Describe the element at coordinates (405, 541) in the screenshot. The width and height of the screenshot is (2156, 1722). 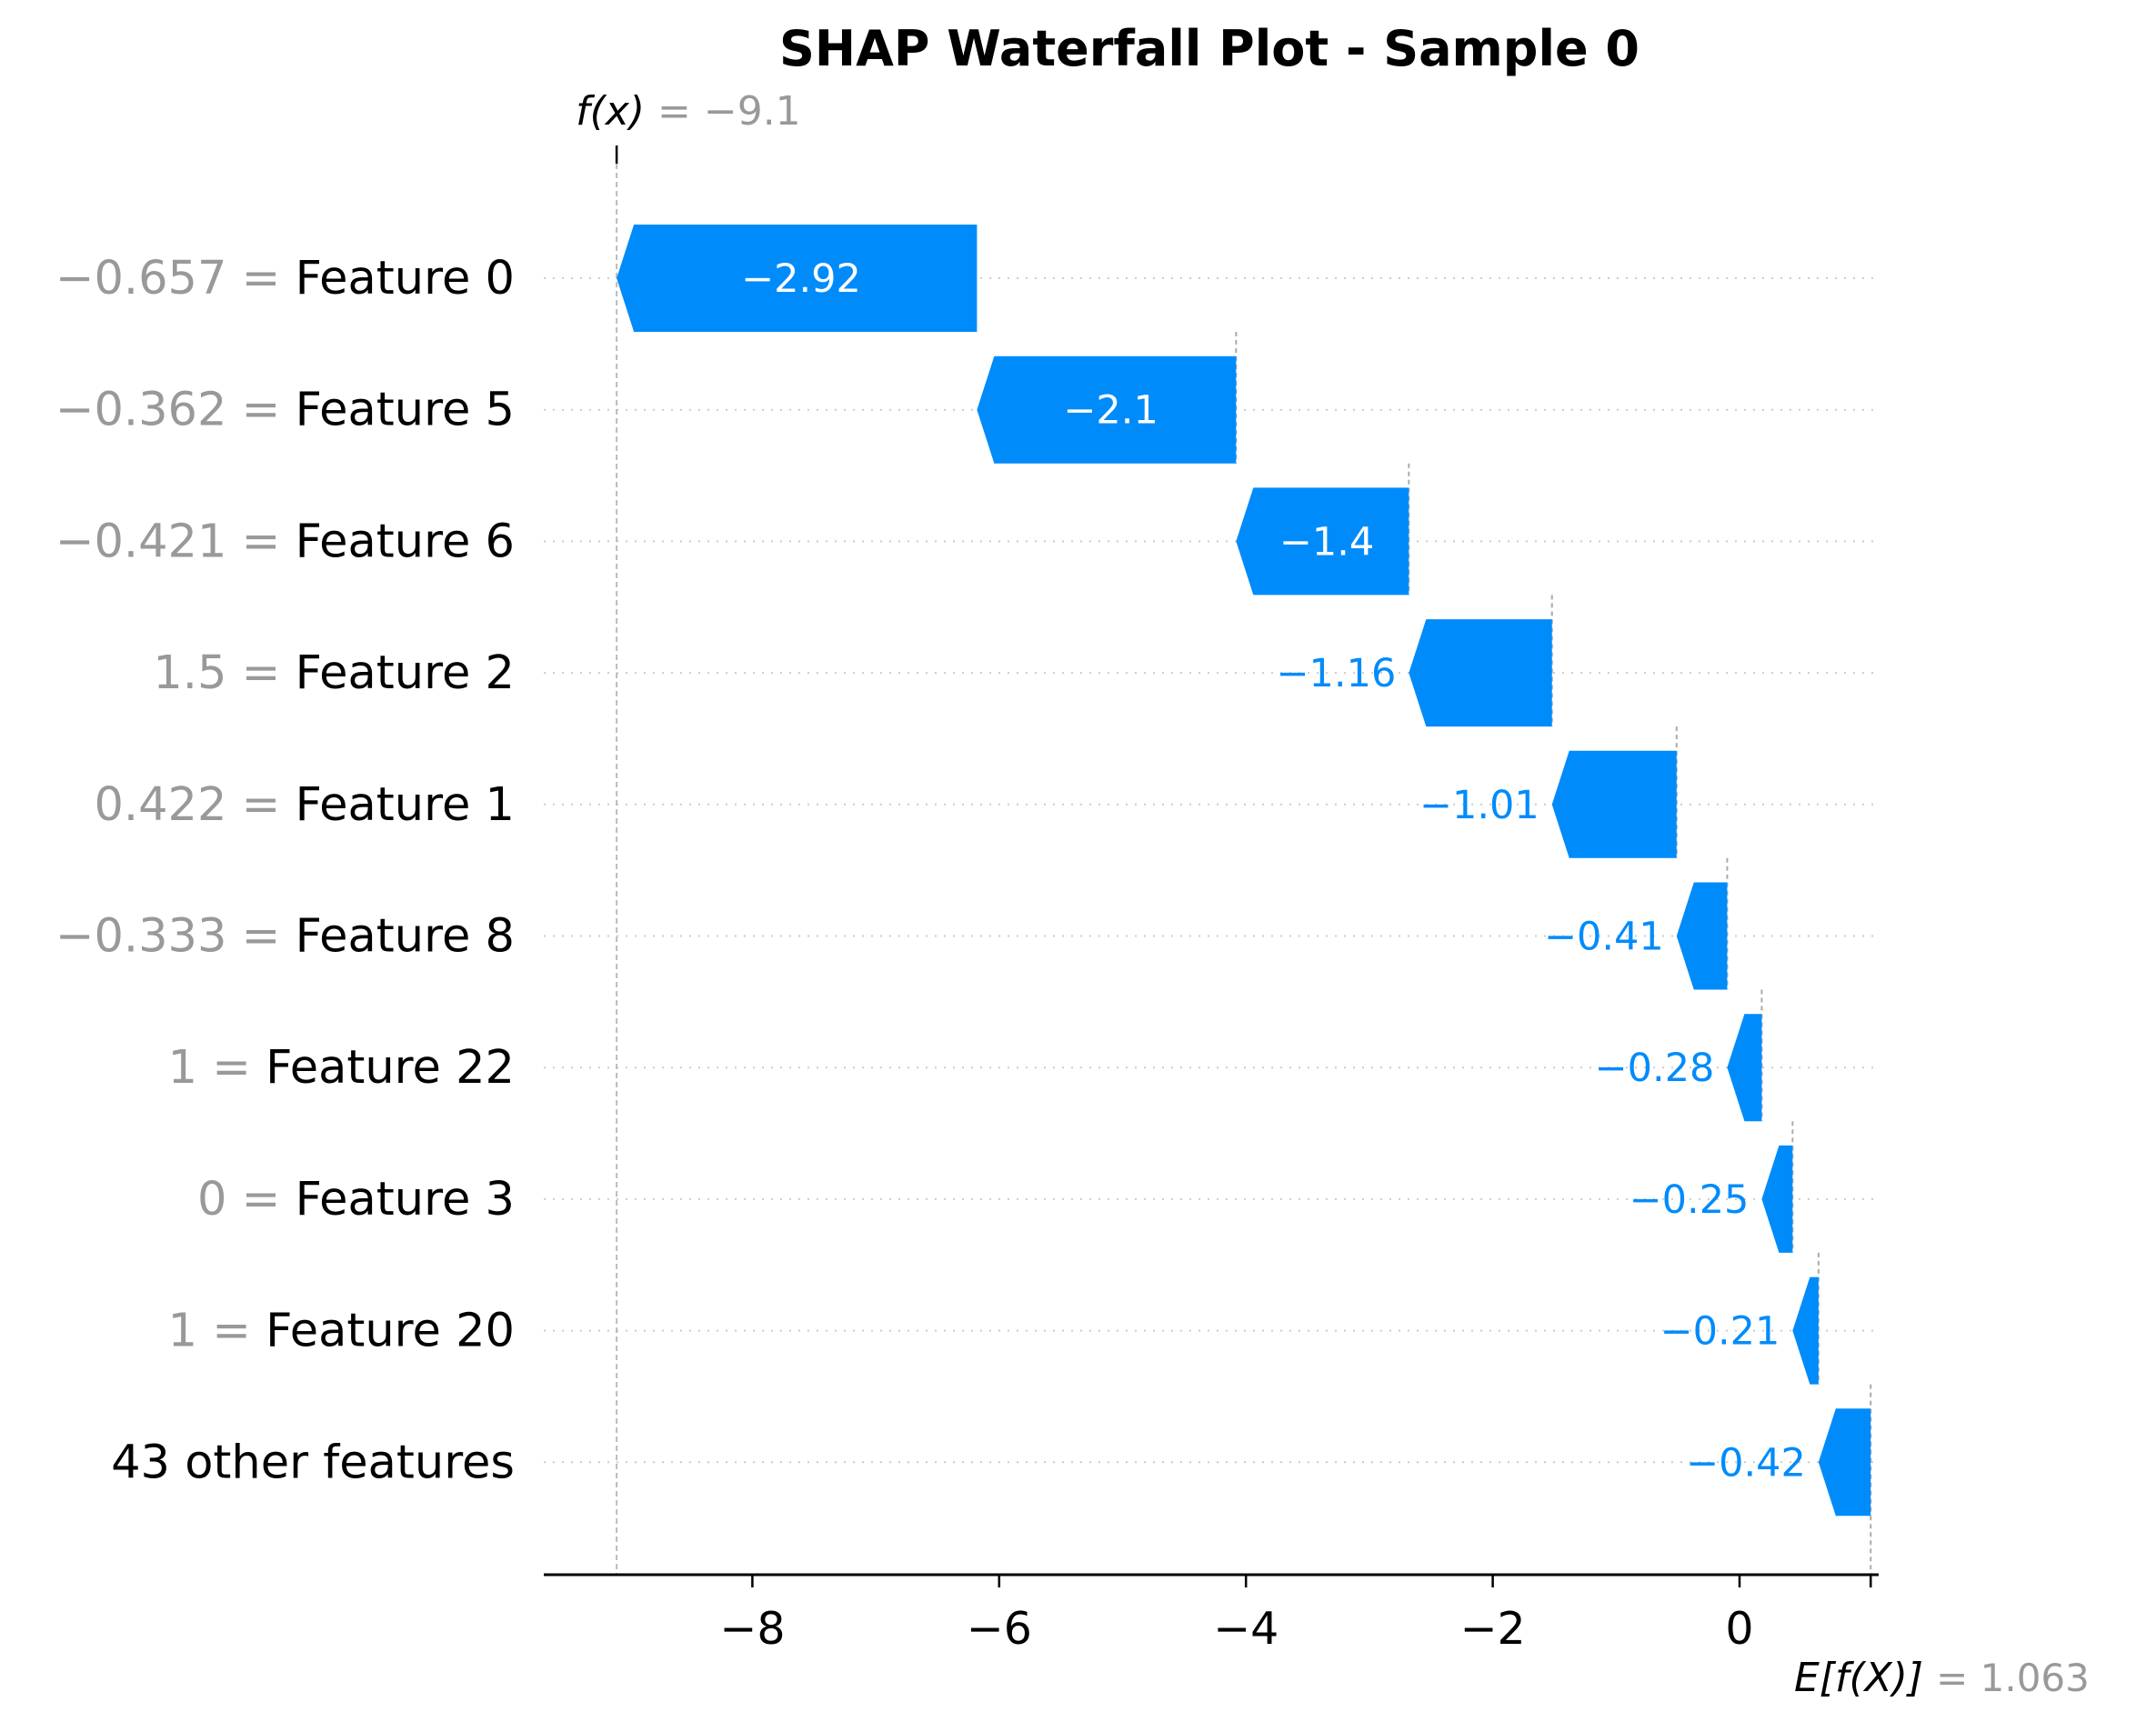
I see `feature-name: Feature 6` at that location.